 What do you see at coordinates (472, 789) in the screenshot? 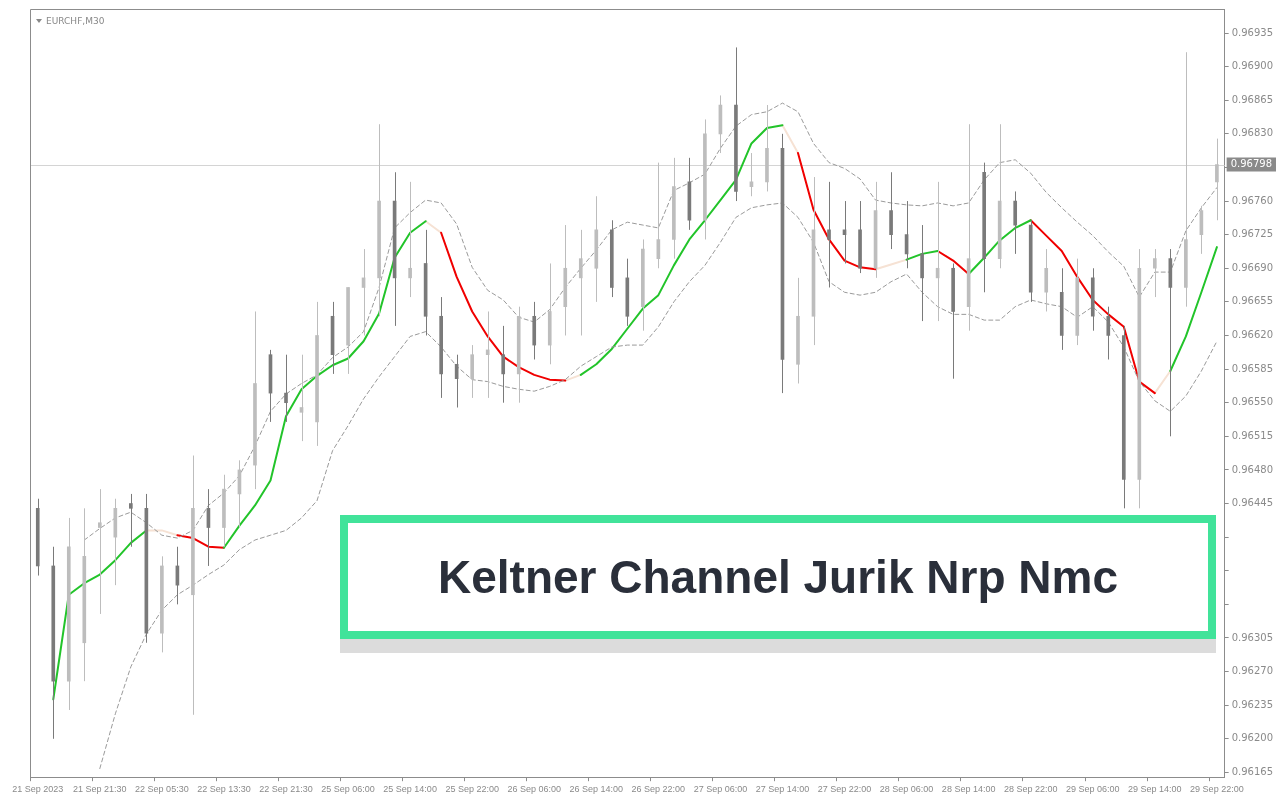
I see `x-tick-label: 25 Sep 22:00` at bounding box center [472, 789].